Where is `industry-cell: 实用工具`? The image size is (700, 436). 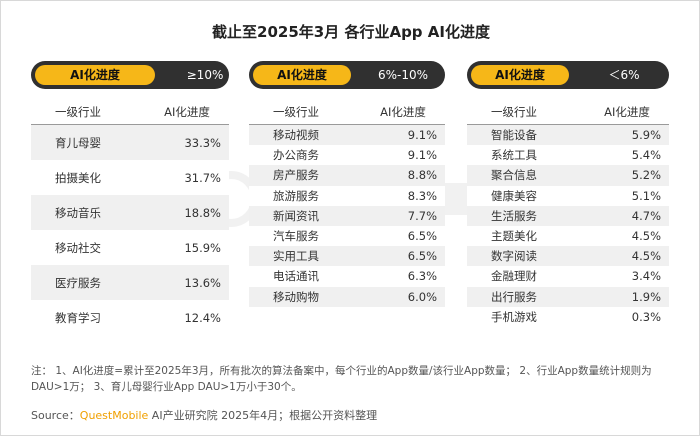
industry-cell: 实用工具 is located at coordinates (296, 256).